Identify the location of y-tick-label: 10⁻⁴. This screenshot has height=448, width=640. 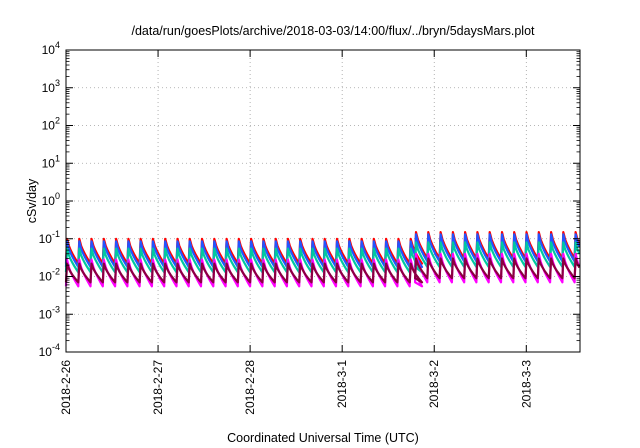
(49, 350).